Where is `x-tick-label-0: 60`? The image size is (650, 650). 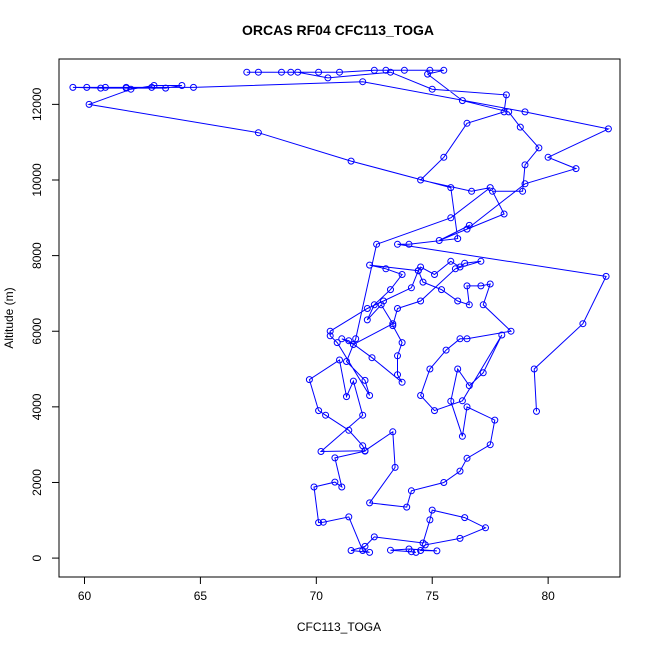 x-tick-label-0: 60 is located at coordinates (85, 596).